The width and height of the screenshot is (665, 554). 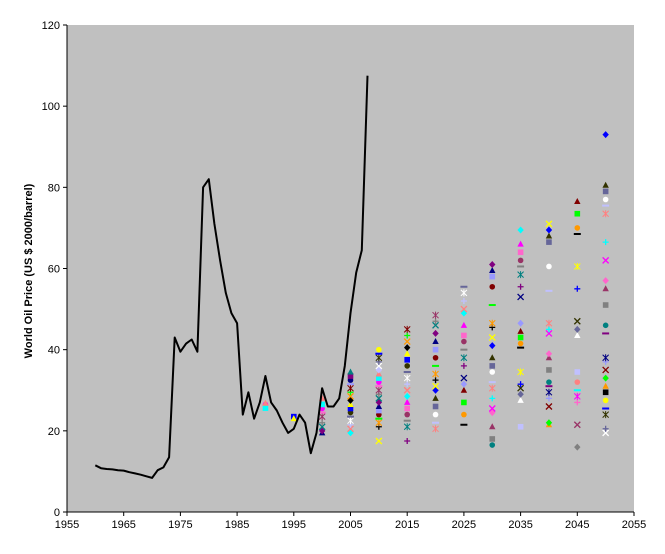 What do you see at coordinates (634, 525) in the screenshot?
I see `x-tick-label: 2055` at bounding box center [634, 525].